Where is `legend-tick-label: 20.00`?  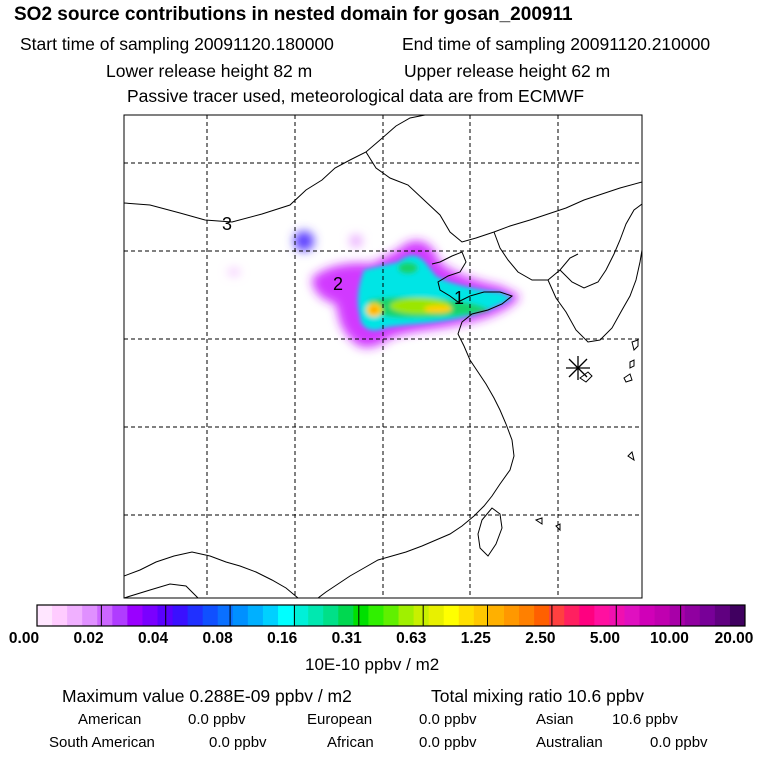
legend-tick-label: 20.00 is located at coordinates (734, 638).